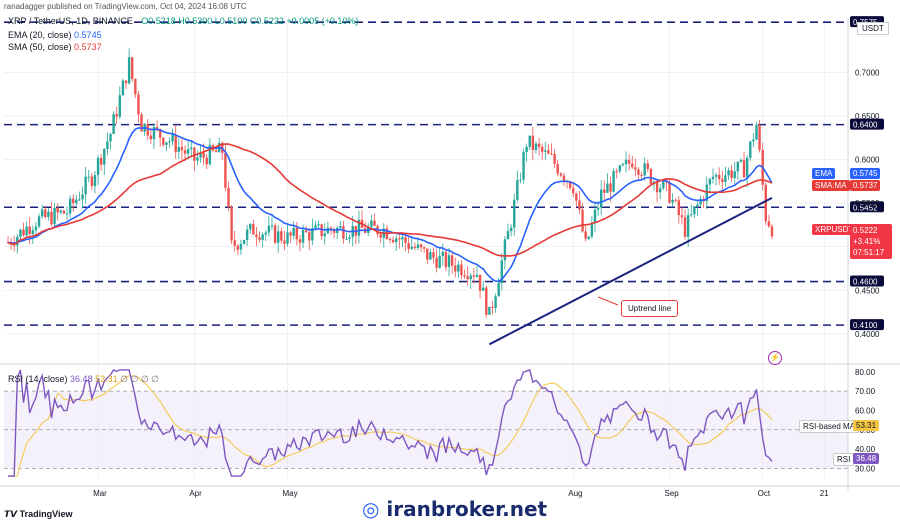 The height and width of the screenshot is (527, 900). I want to click on last-price: 0.5222, so click(865, 230).